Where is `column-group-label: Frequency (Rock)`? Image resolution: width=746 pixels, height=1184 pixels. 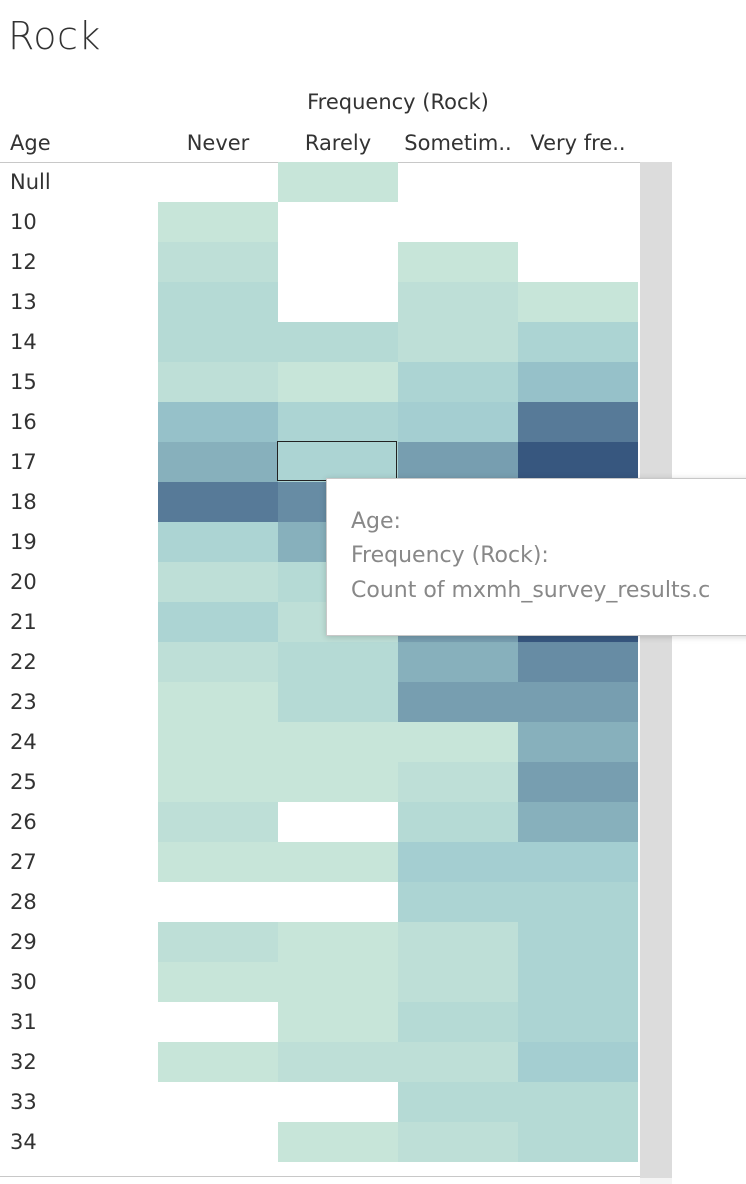
column-group-label: Frequency (Rock) is located at coordinates (398, 102).